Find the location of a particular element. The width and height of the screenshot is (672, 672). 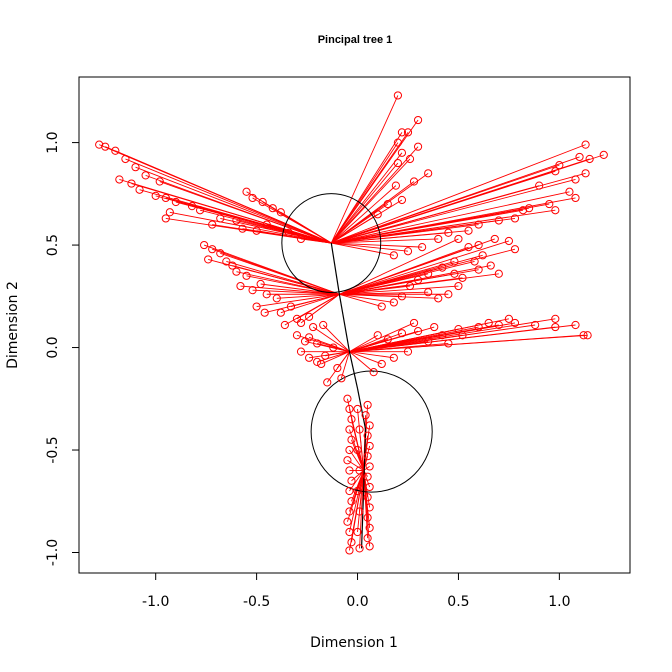

node-circle is located at coordinates (331, 243).